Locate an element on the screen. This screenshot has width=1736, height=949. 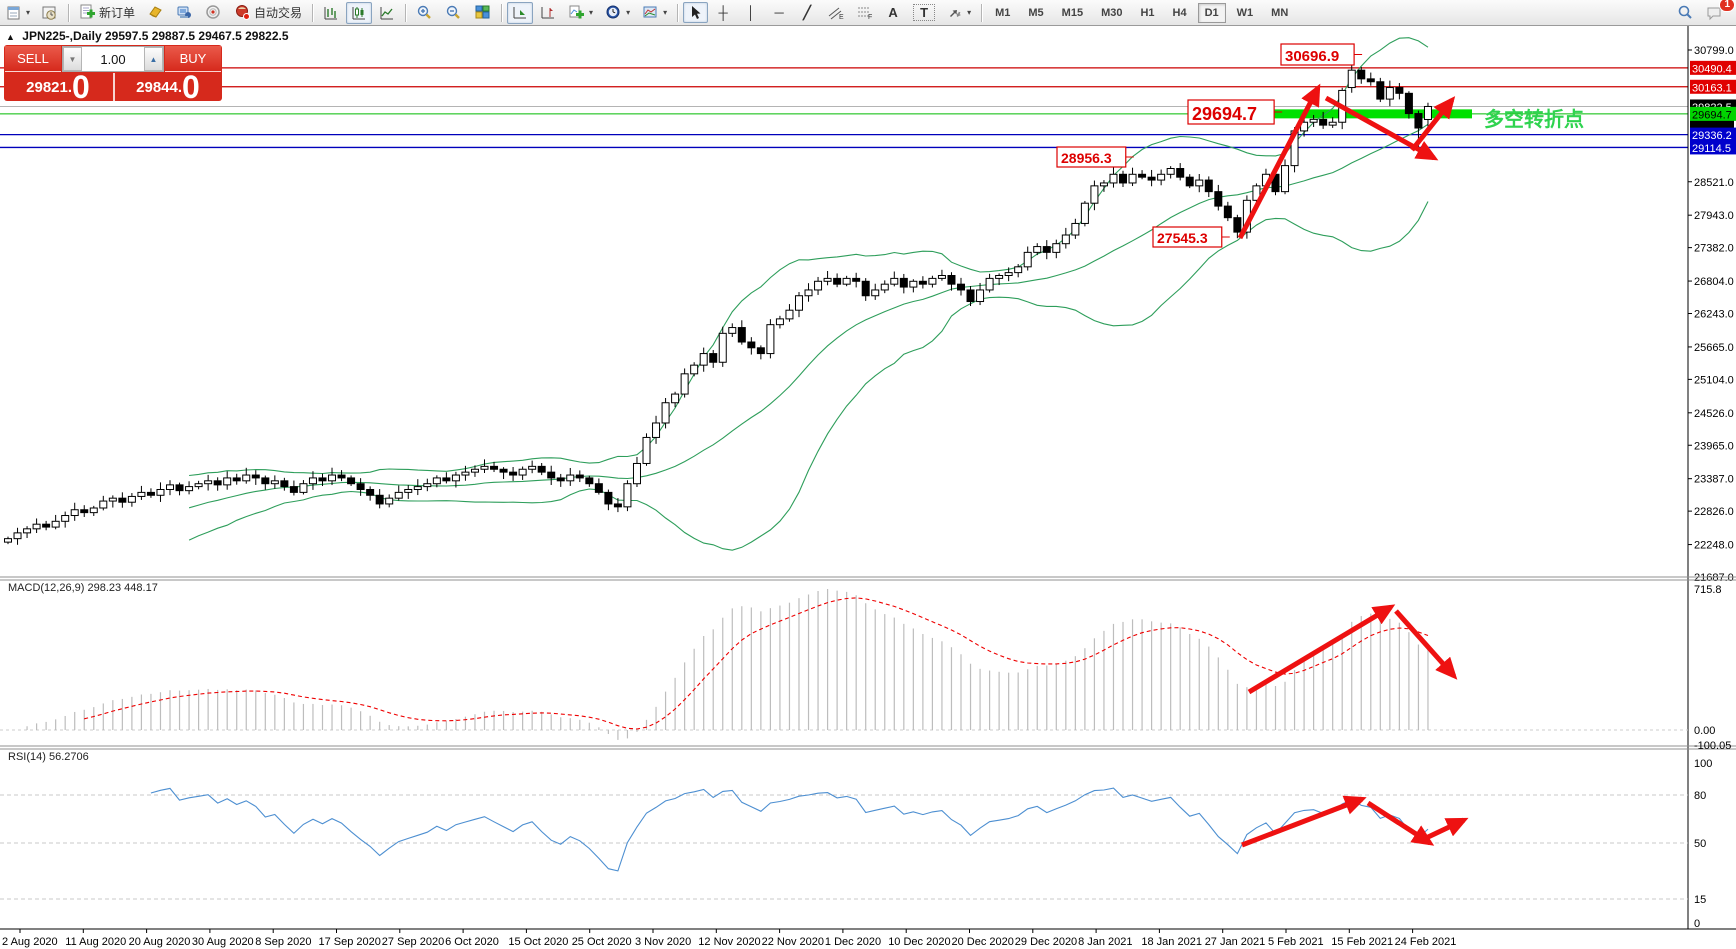
fibonacci-button: F is located at coordinates (864, 12).